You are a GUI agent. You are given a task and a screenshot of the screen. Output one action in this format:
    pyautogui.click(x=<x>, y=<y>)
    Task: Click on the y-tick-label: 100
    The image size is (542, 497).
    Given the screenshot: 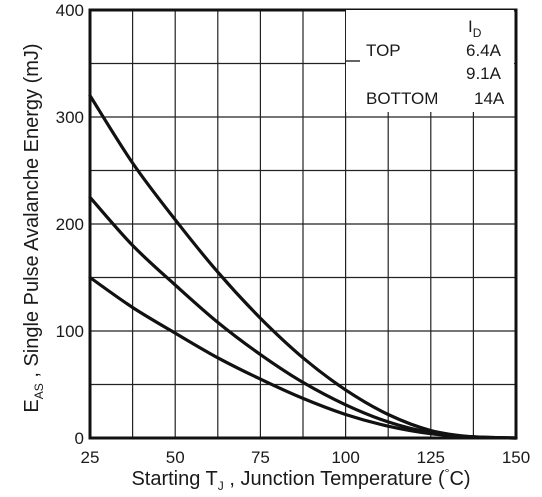 What is the action you would take?
    pyautogui.click(x=70, y=331)
    